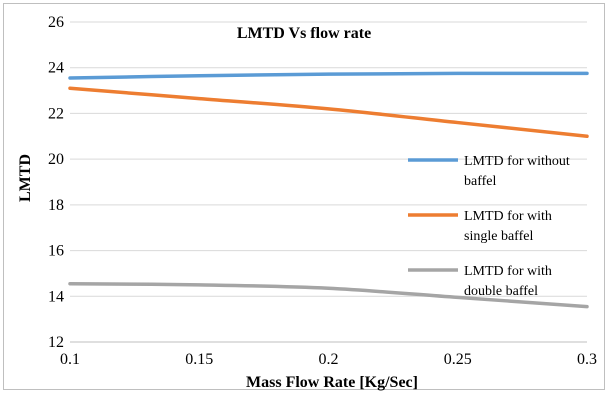 The height and width of the screenshot is (395, 610). I want to click on x-tick-labels: 0.1 0.15 0.2 0.25 0.3, so click(328, 359).